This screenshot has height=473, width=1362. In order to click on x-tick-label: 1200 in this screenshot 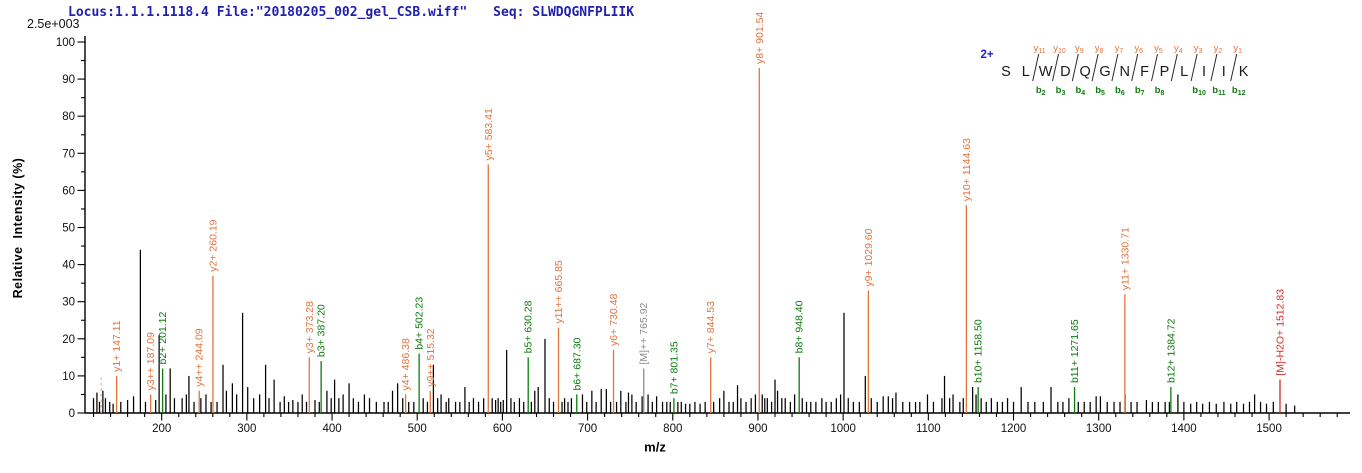, I will do `click(1014, 429)`.